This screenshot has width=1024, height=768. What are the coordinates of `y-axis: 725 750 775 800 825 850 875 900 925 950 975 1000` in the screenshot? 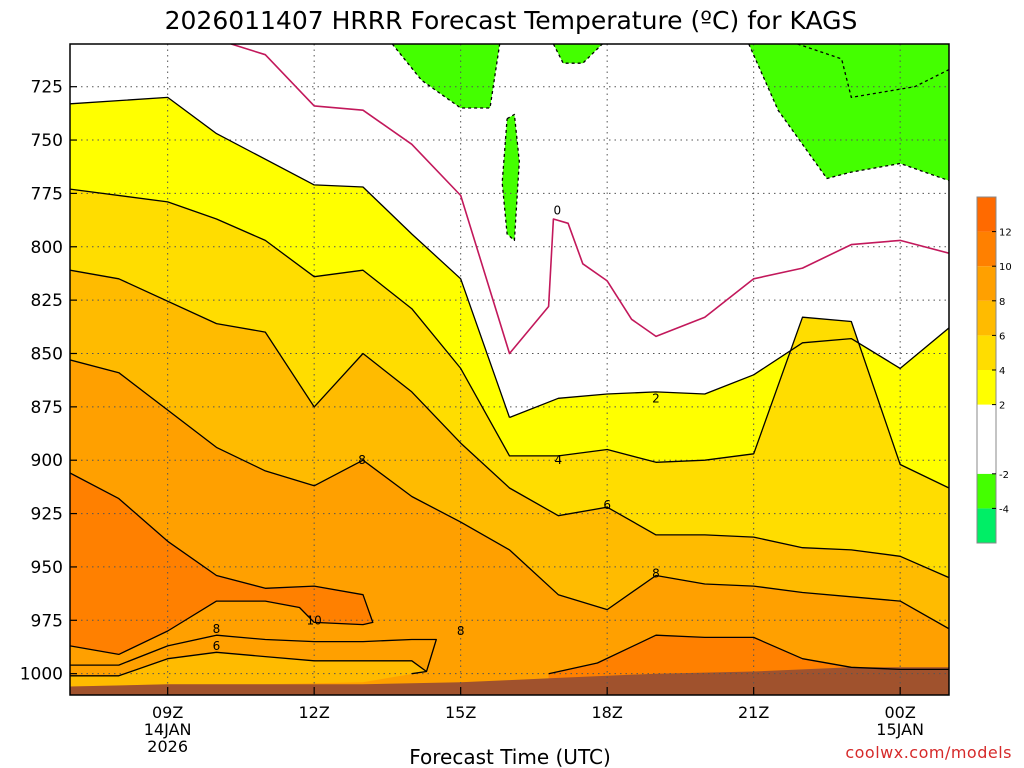 It's located at (48, 381).